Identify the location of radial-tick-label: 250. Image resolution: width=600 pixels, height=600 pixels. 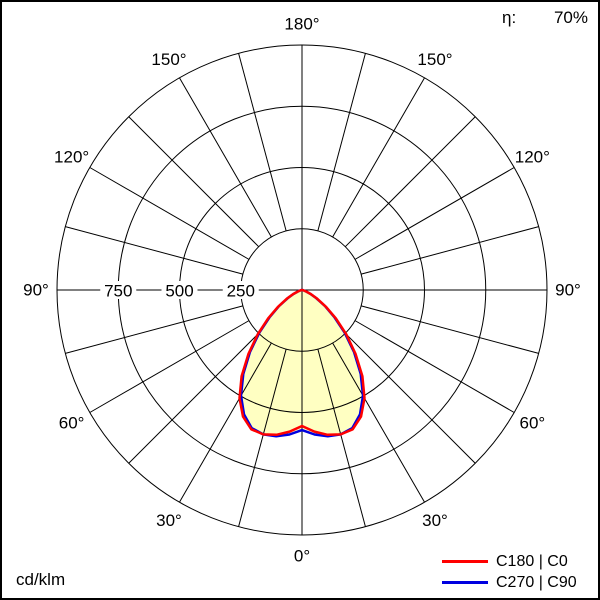
(241, 291).